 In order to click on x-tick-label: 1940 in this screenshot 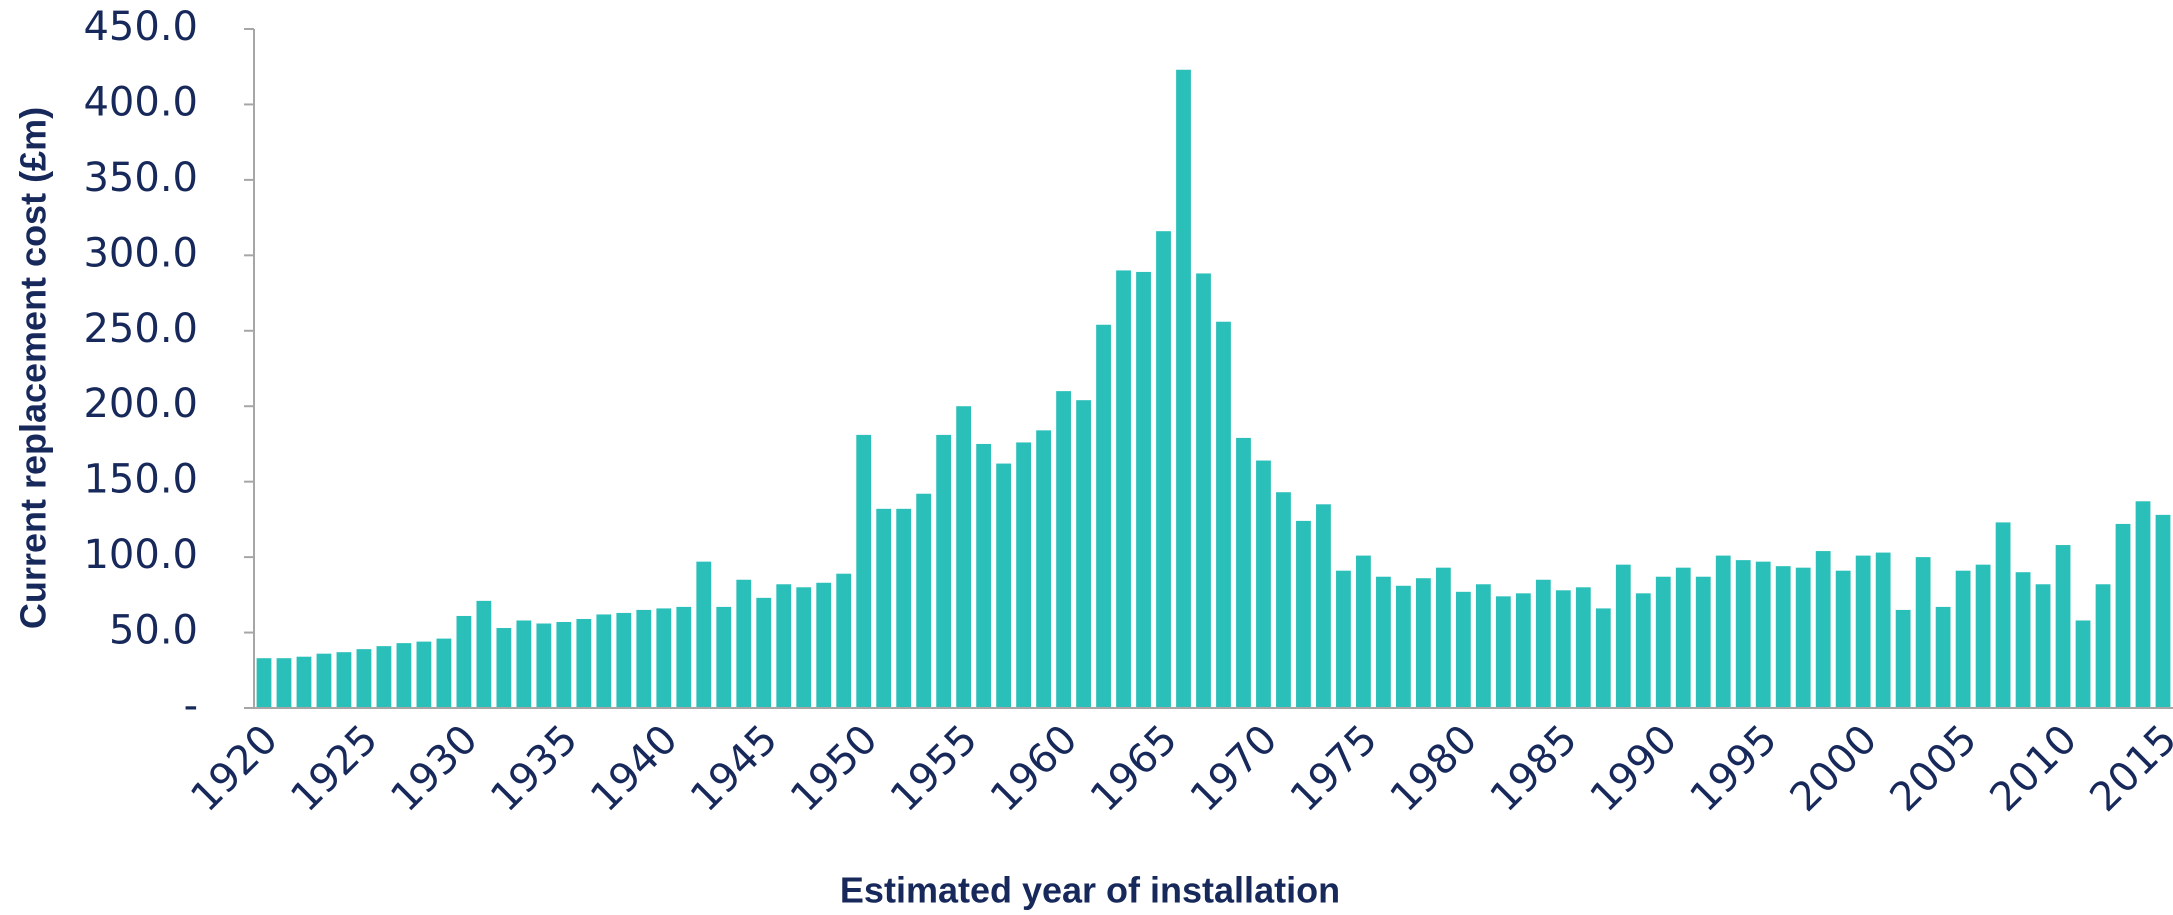, I will do `click(634, 768)`.